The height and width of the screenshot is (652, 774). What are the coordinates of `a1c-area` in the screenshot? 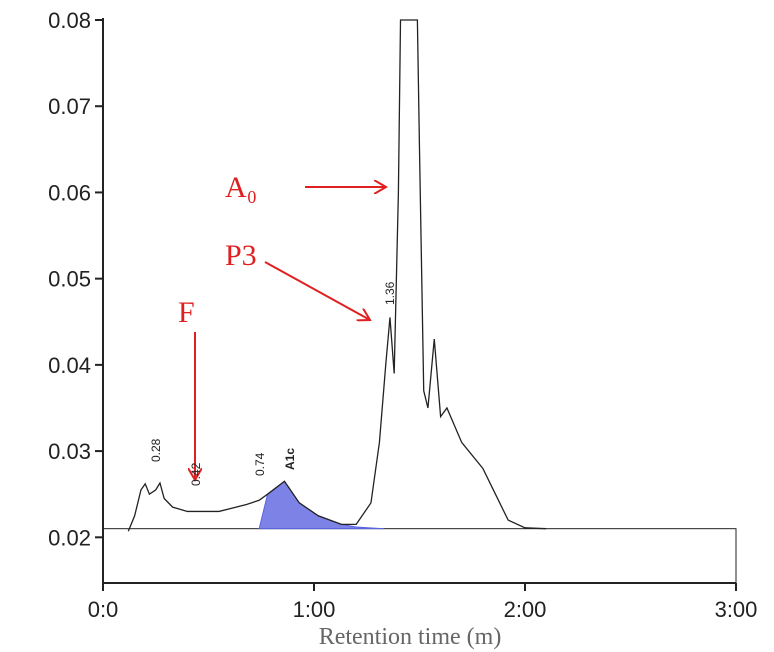 It's located at (321, 505).